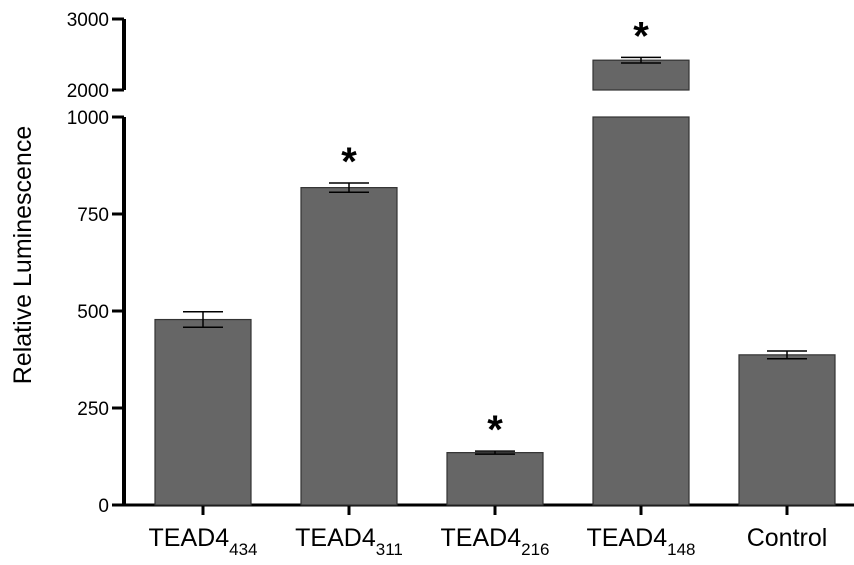  What do you see at coordinates (641, 311) in the screenshot?
I see `bar-lower-part` at bounding box center [641, 311].